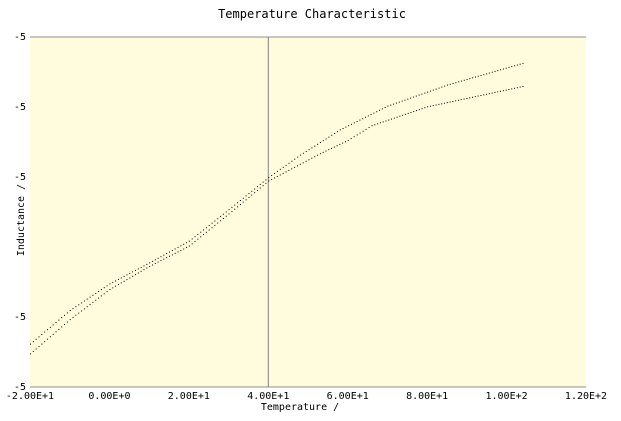 This screenshot has width=621, height=421. What do you see at coordinates (268, 396) in the screenshot?
I see `x-tick-label: 4.00E+1` at bounding box center [268, 396].